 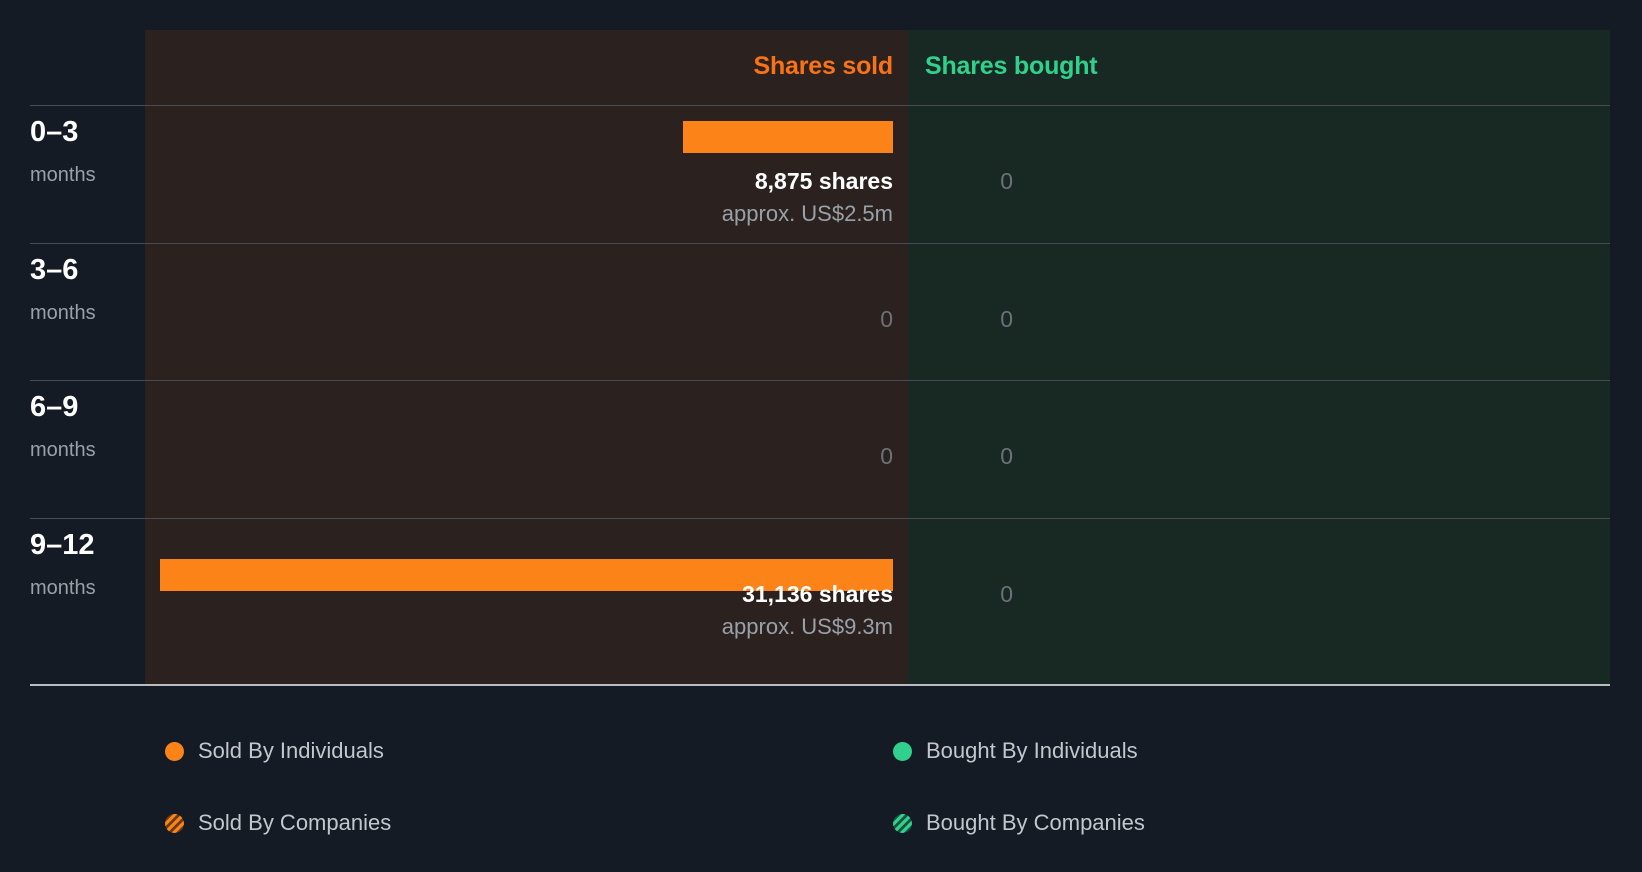 I want to click on sold-value-3-6: 0, so click(x=886, y=319).